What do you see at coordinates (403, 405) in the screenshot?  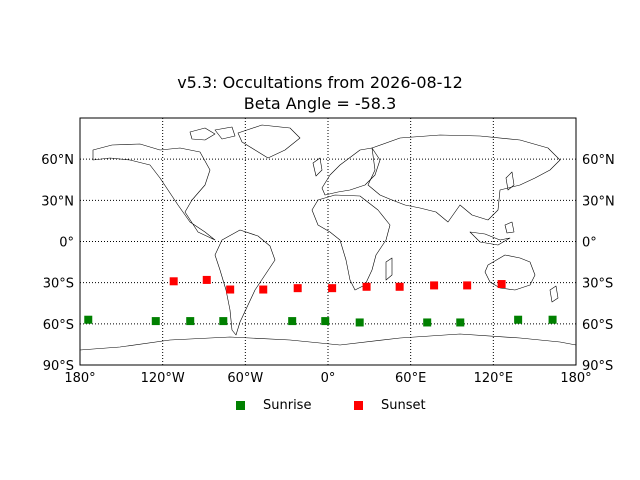 I see `legend-label-sunset: Sunset` at bounding box center [403, 405].